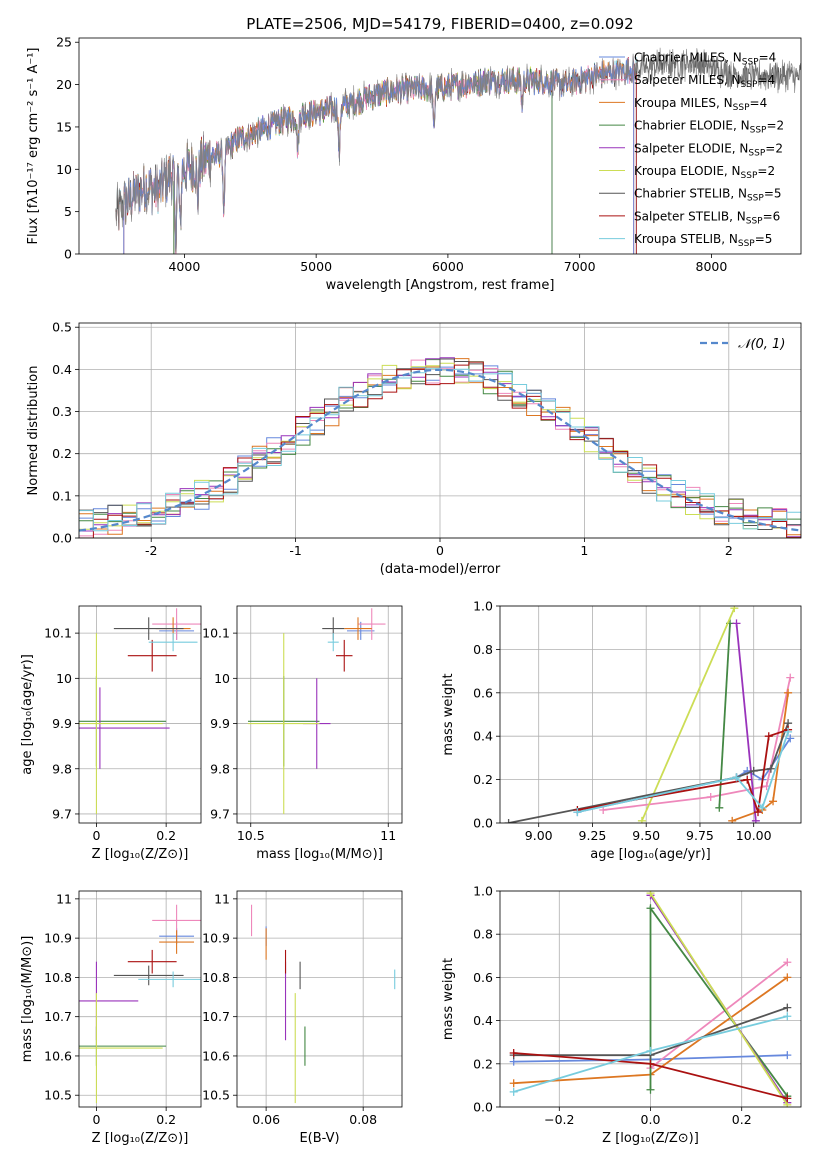 Image resolution: width=819 pixels, height=1170 pixels. Describe the element at coordinates (440, 285) in the screenshot. I see `axis-label-x: wavelength [Angstrom, rest frame]` at that location.